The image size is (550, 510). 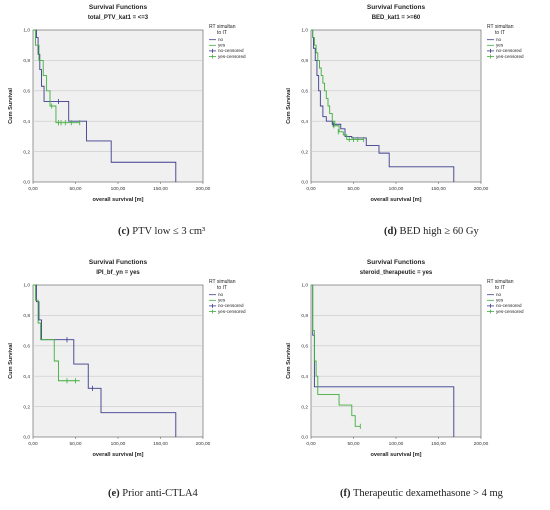 I want to click on caption-text: Therapeutic dexamethasone > 4 mg, so click(x=427, y=493).